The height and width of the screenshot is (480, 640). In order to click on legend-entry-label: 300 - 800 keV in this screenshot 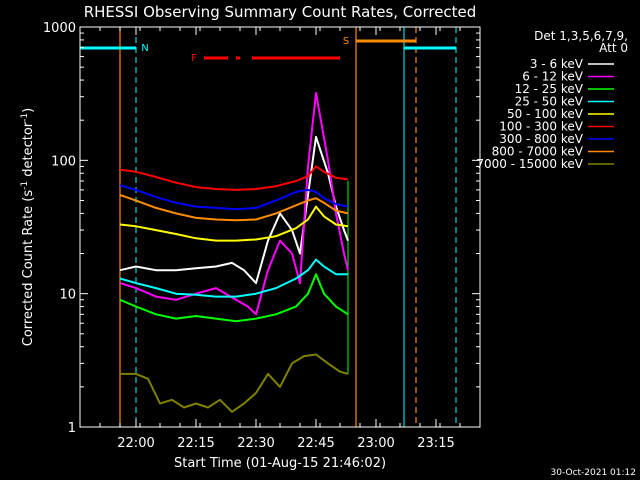, I will do `click(541, 139)`.